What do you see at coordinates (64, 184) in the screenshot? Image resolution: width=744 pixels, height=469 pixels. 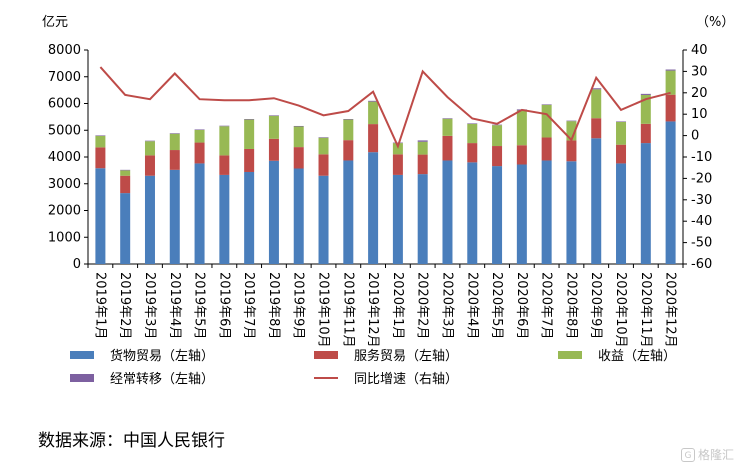 I see `left-axis-tick-label: 3000` at bounding box center [64, 184].